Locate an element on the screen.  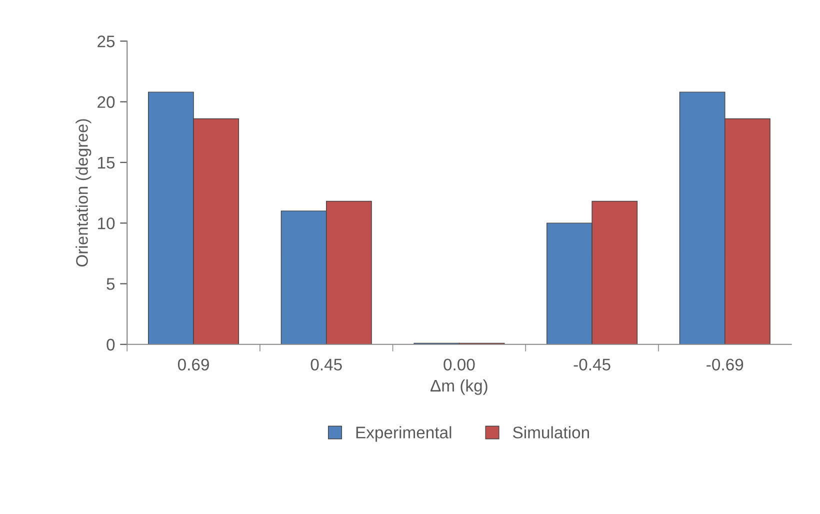
x-tick-label: -0.45 is located at coordinates (592, 364).